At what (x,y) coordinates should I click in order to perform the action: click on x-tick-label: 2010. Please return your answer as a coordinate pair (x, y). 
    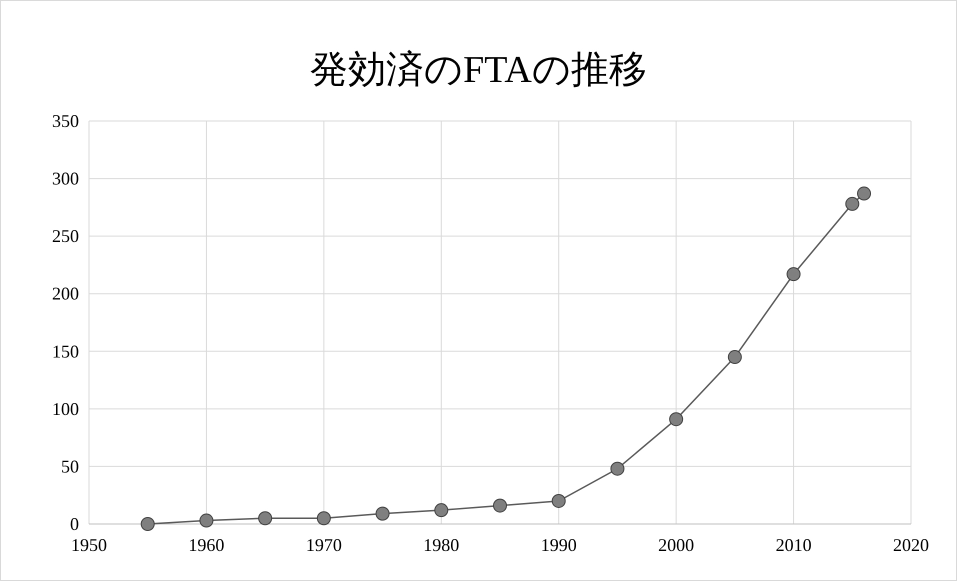
    Looking at the image, I should click on (794, 545).